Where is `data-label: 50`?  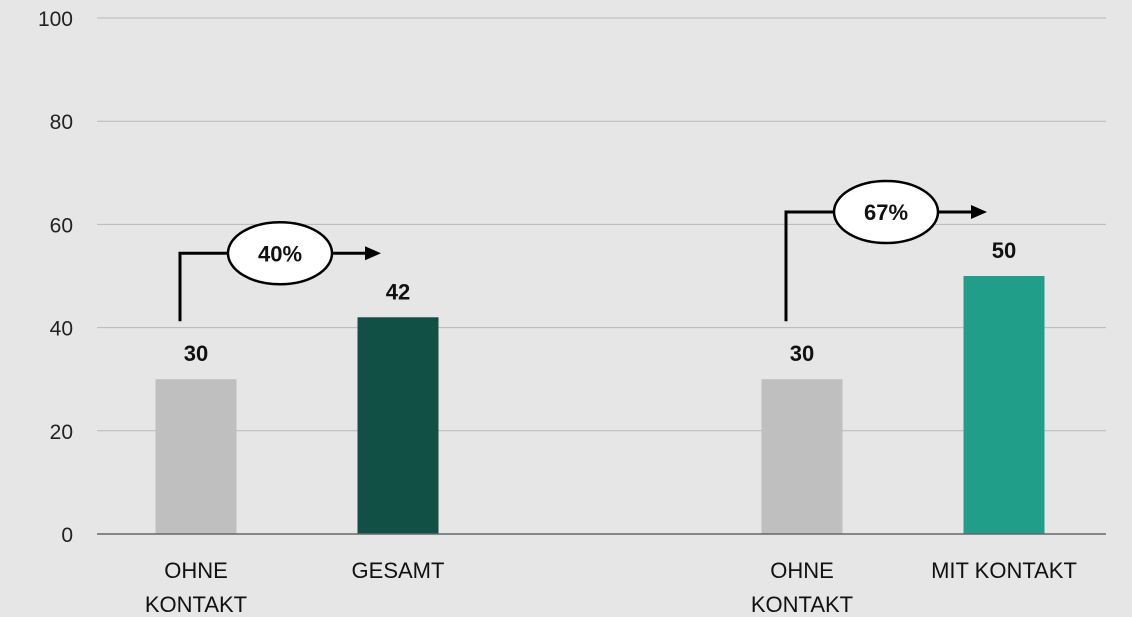
data-label: 50 is located at coordinates (1004, 250).